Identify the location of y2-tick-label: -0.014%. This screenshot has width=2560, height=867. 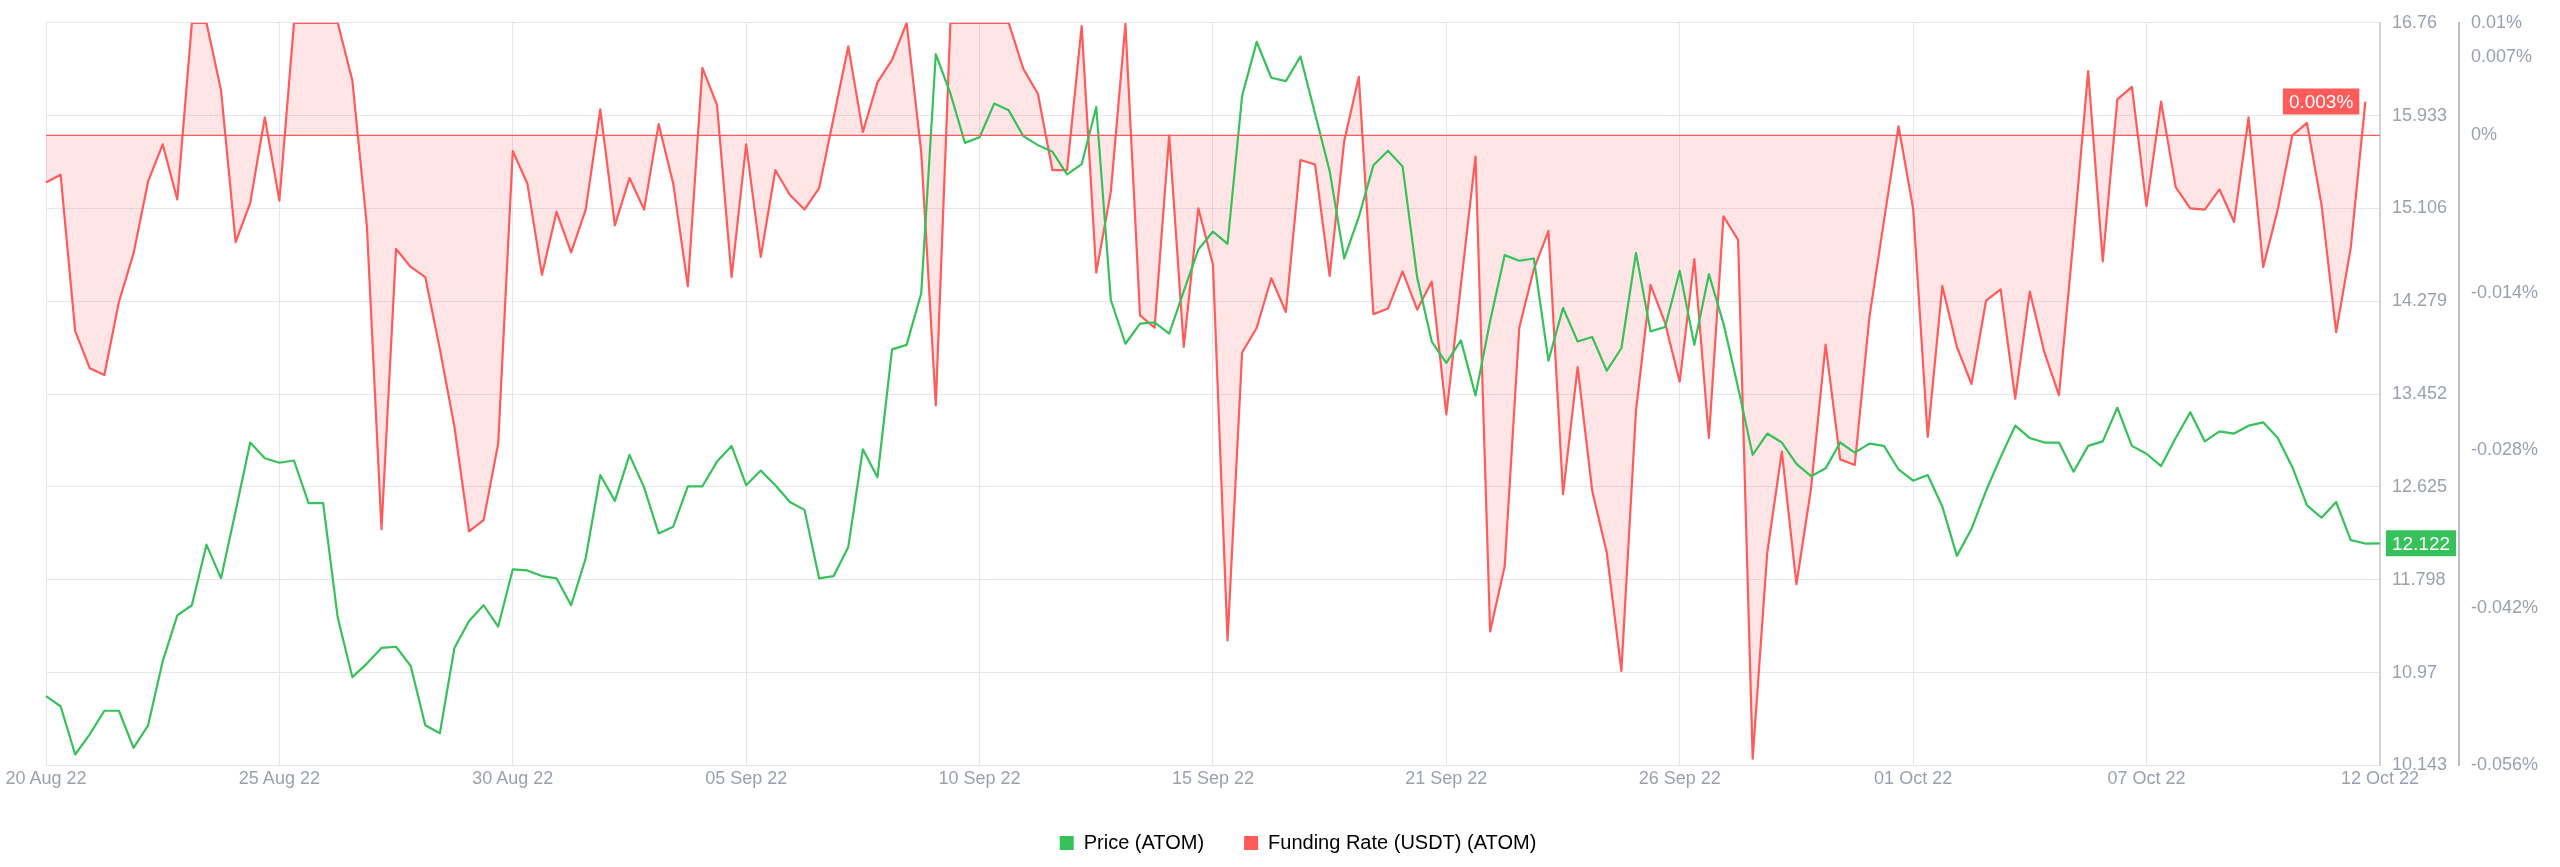
(2504, 291).